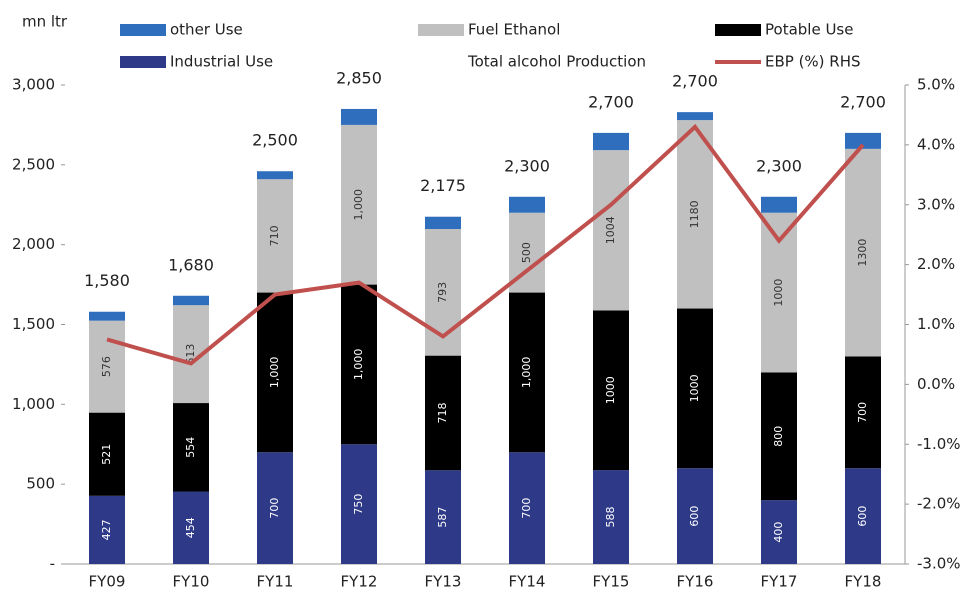 The height and width of the screenshot is (593, 974). I want to click on y2-tick-label: 3.0%, so click(936, 204).